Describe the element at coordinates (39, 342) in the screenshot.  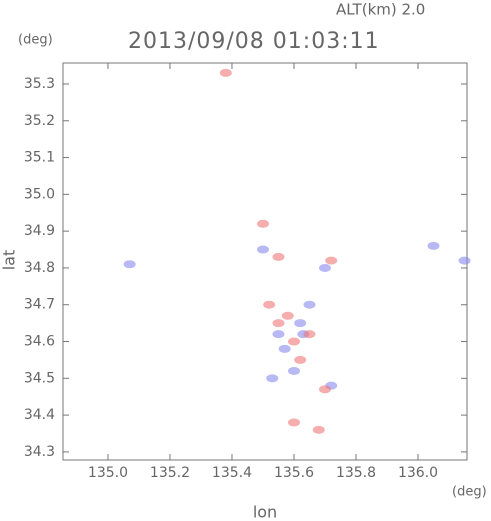
I see `y-tick-label: 34.6` at that location.